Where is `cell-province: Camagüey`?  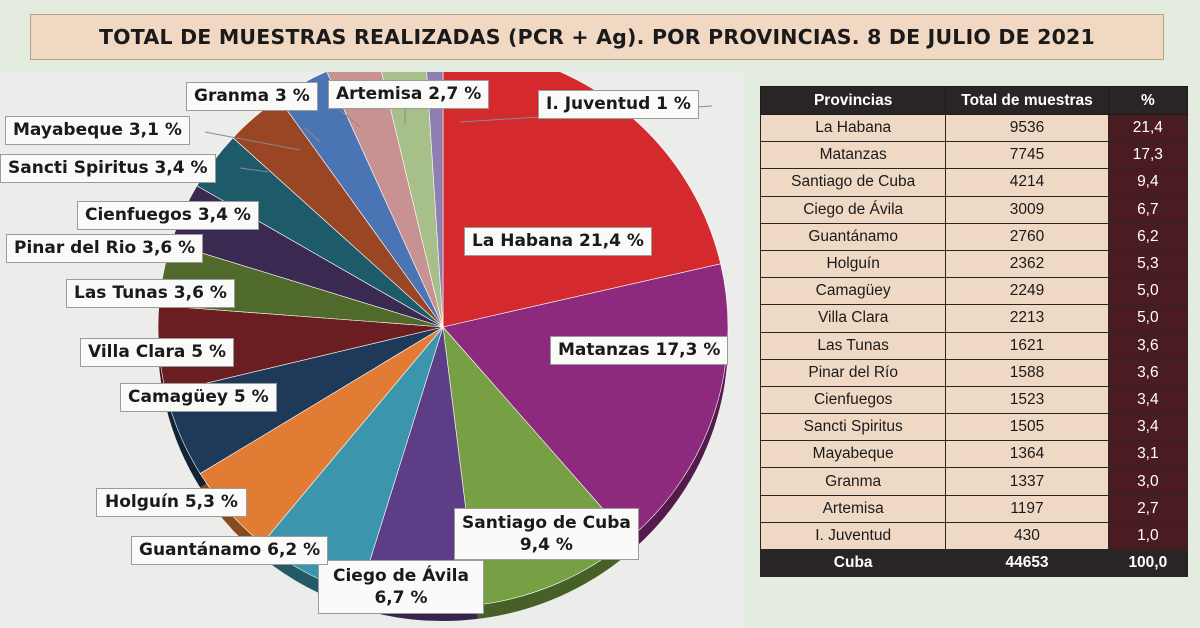 cell-province: Camagüey is located at coordinates (853, 291).